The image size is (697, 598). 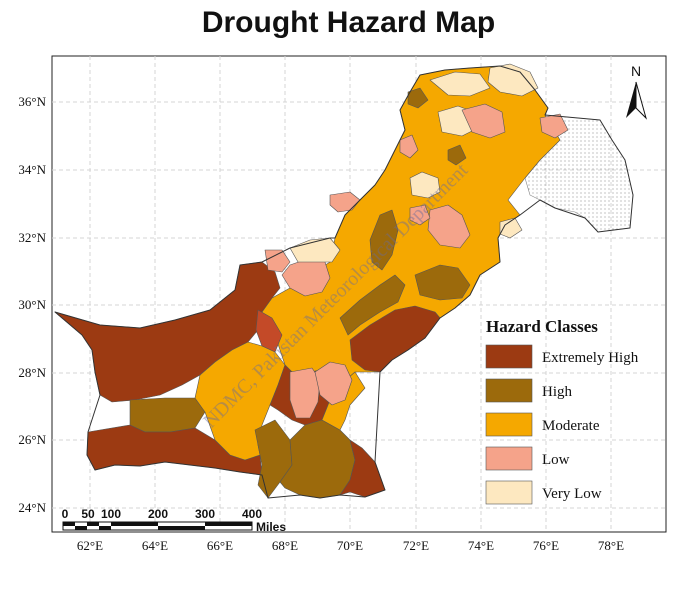 I want to click on scale-unit: Miles, so click(x=271, y=527).